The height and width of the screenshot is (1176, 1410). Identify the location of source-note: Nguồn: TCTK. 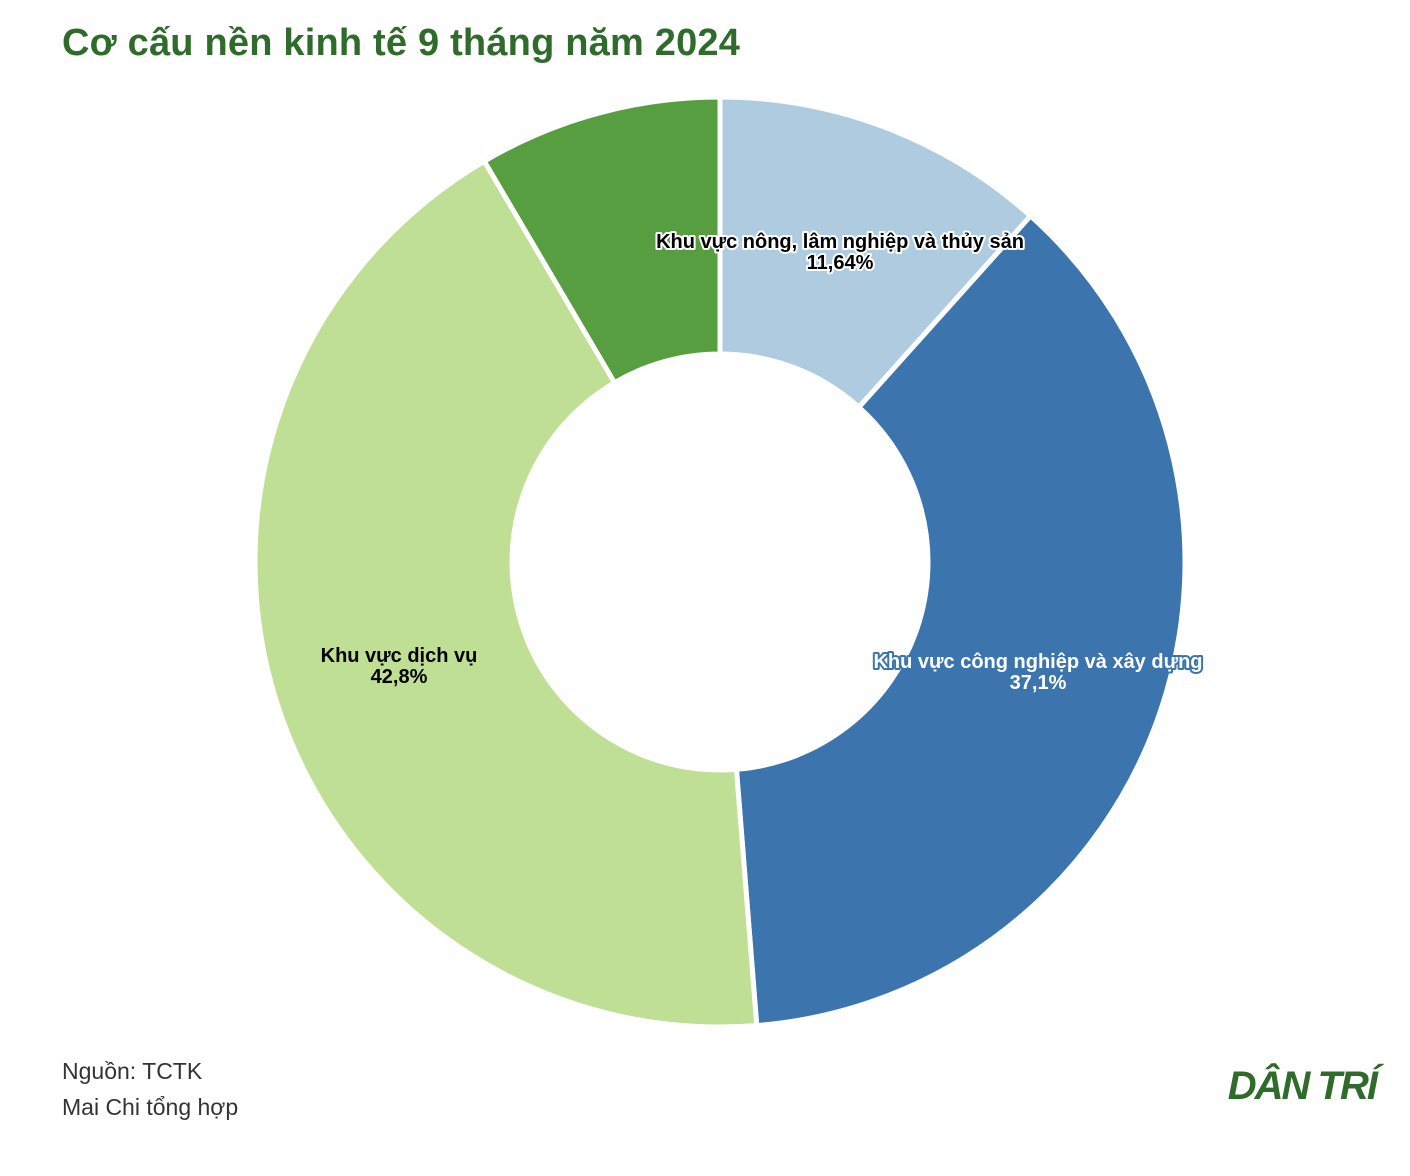
(132, 1071).